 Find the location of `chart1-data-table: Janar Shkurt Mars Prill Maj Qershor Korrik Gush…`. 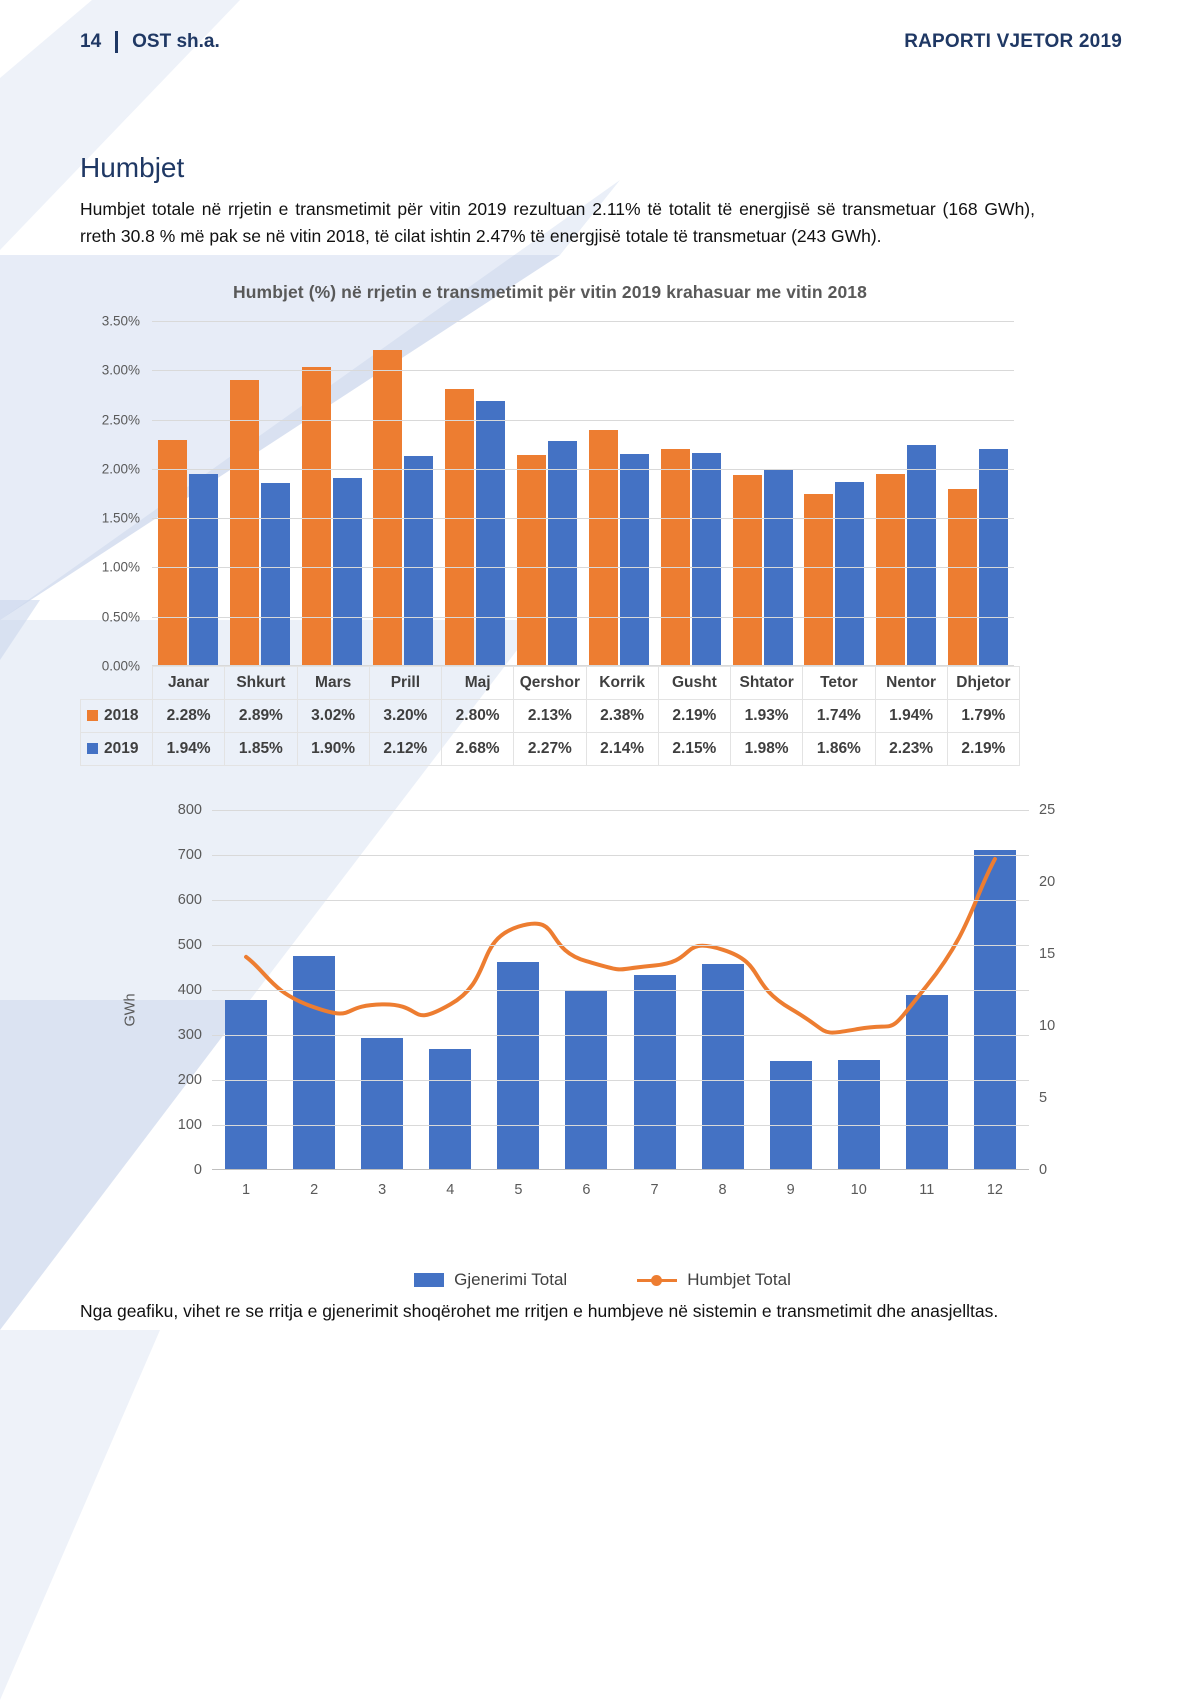

chart1-data-table: Janar Shkurt Mars Prill Maj Qershor Korrik Gush… is located at coordinates (550, 716).